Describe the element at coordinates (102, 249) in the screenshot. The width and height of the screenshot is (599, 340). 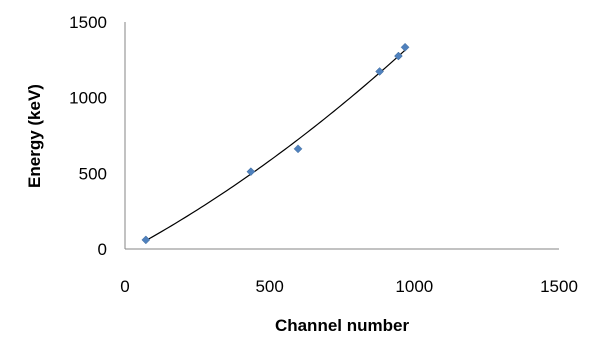
I see `y-tick-label: 0` at that location.